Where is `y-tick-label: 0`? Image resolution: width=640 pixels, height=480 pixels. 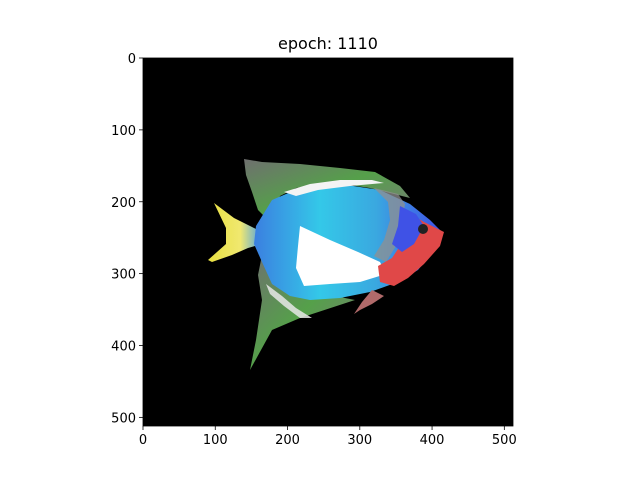 y-tick-label: 0 is located at coordinates (132, 59).